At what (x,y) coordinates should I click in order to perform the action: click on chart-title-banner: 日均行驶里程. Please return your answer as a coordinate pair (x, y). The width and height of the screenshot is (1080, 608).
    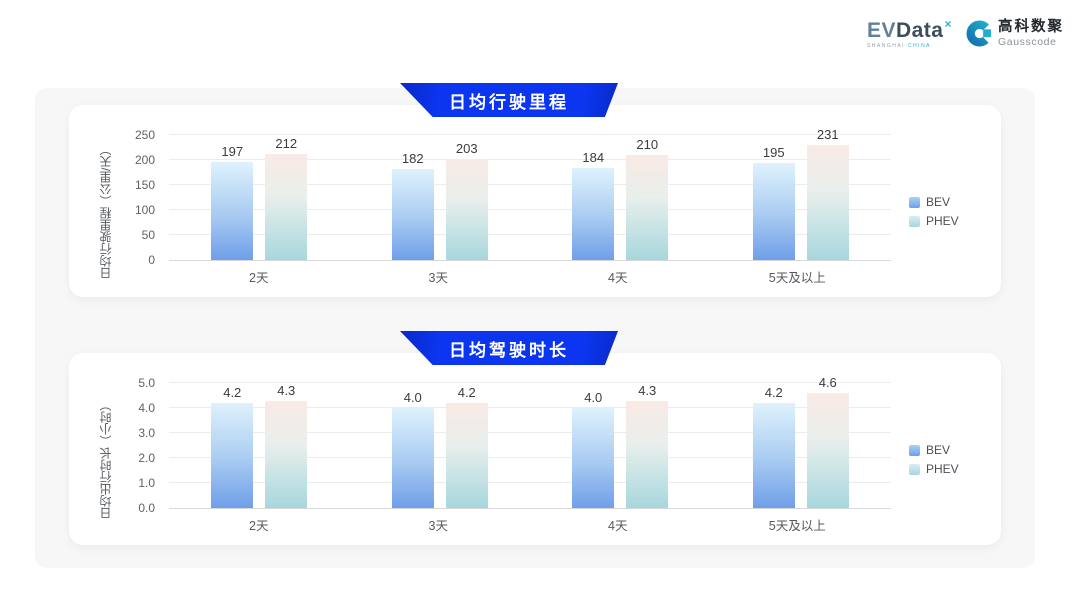
    Looking at the image, I should click on (509, 100).